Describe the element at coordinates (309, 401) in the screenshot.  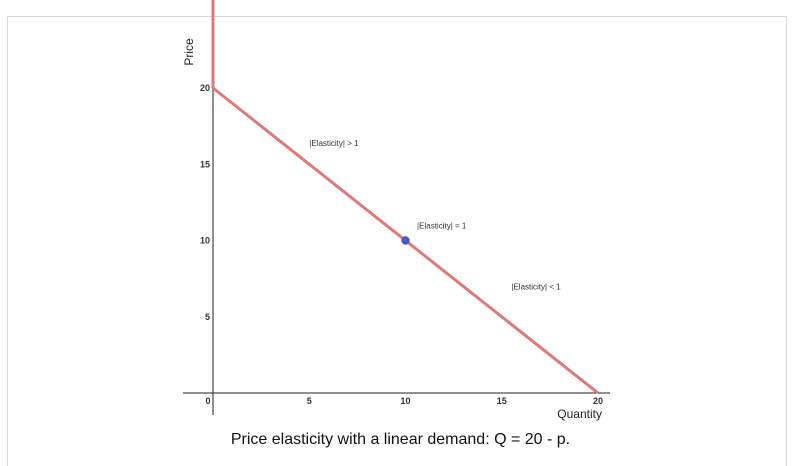
I see `x-tick-label: 5` at that location.